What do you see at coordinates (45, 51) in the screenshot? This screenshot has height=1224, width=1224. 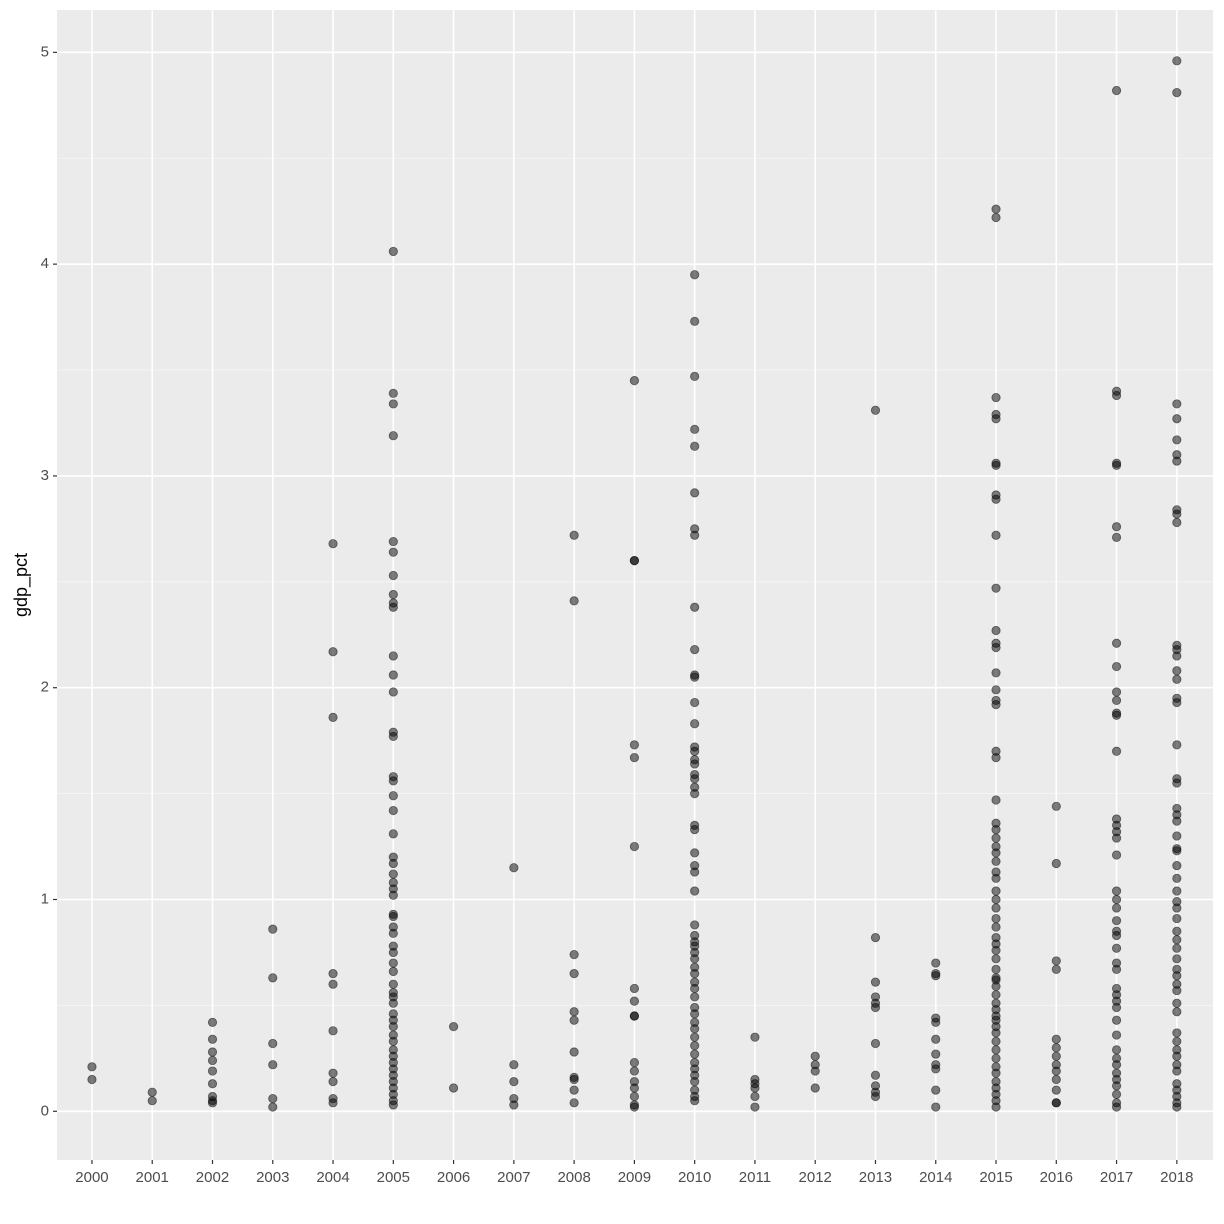 I see `y-tick-label: 5` at bounding box center [45, 51].